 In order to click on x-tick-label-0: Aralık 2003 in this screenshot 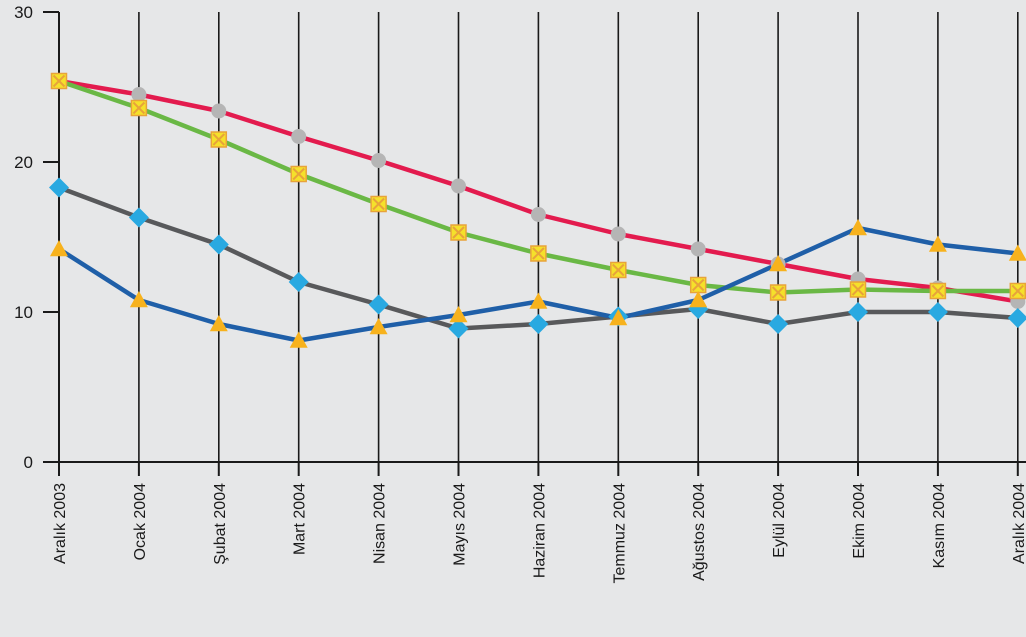, I will do `click(60, 523)`.